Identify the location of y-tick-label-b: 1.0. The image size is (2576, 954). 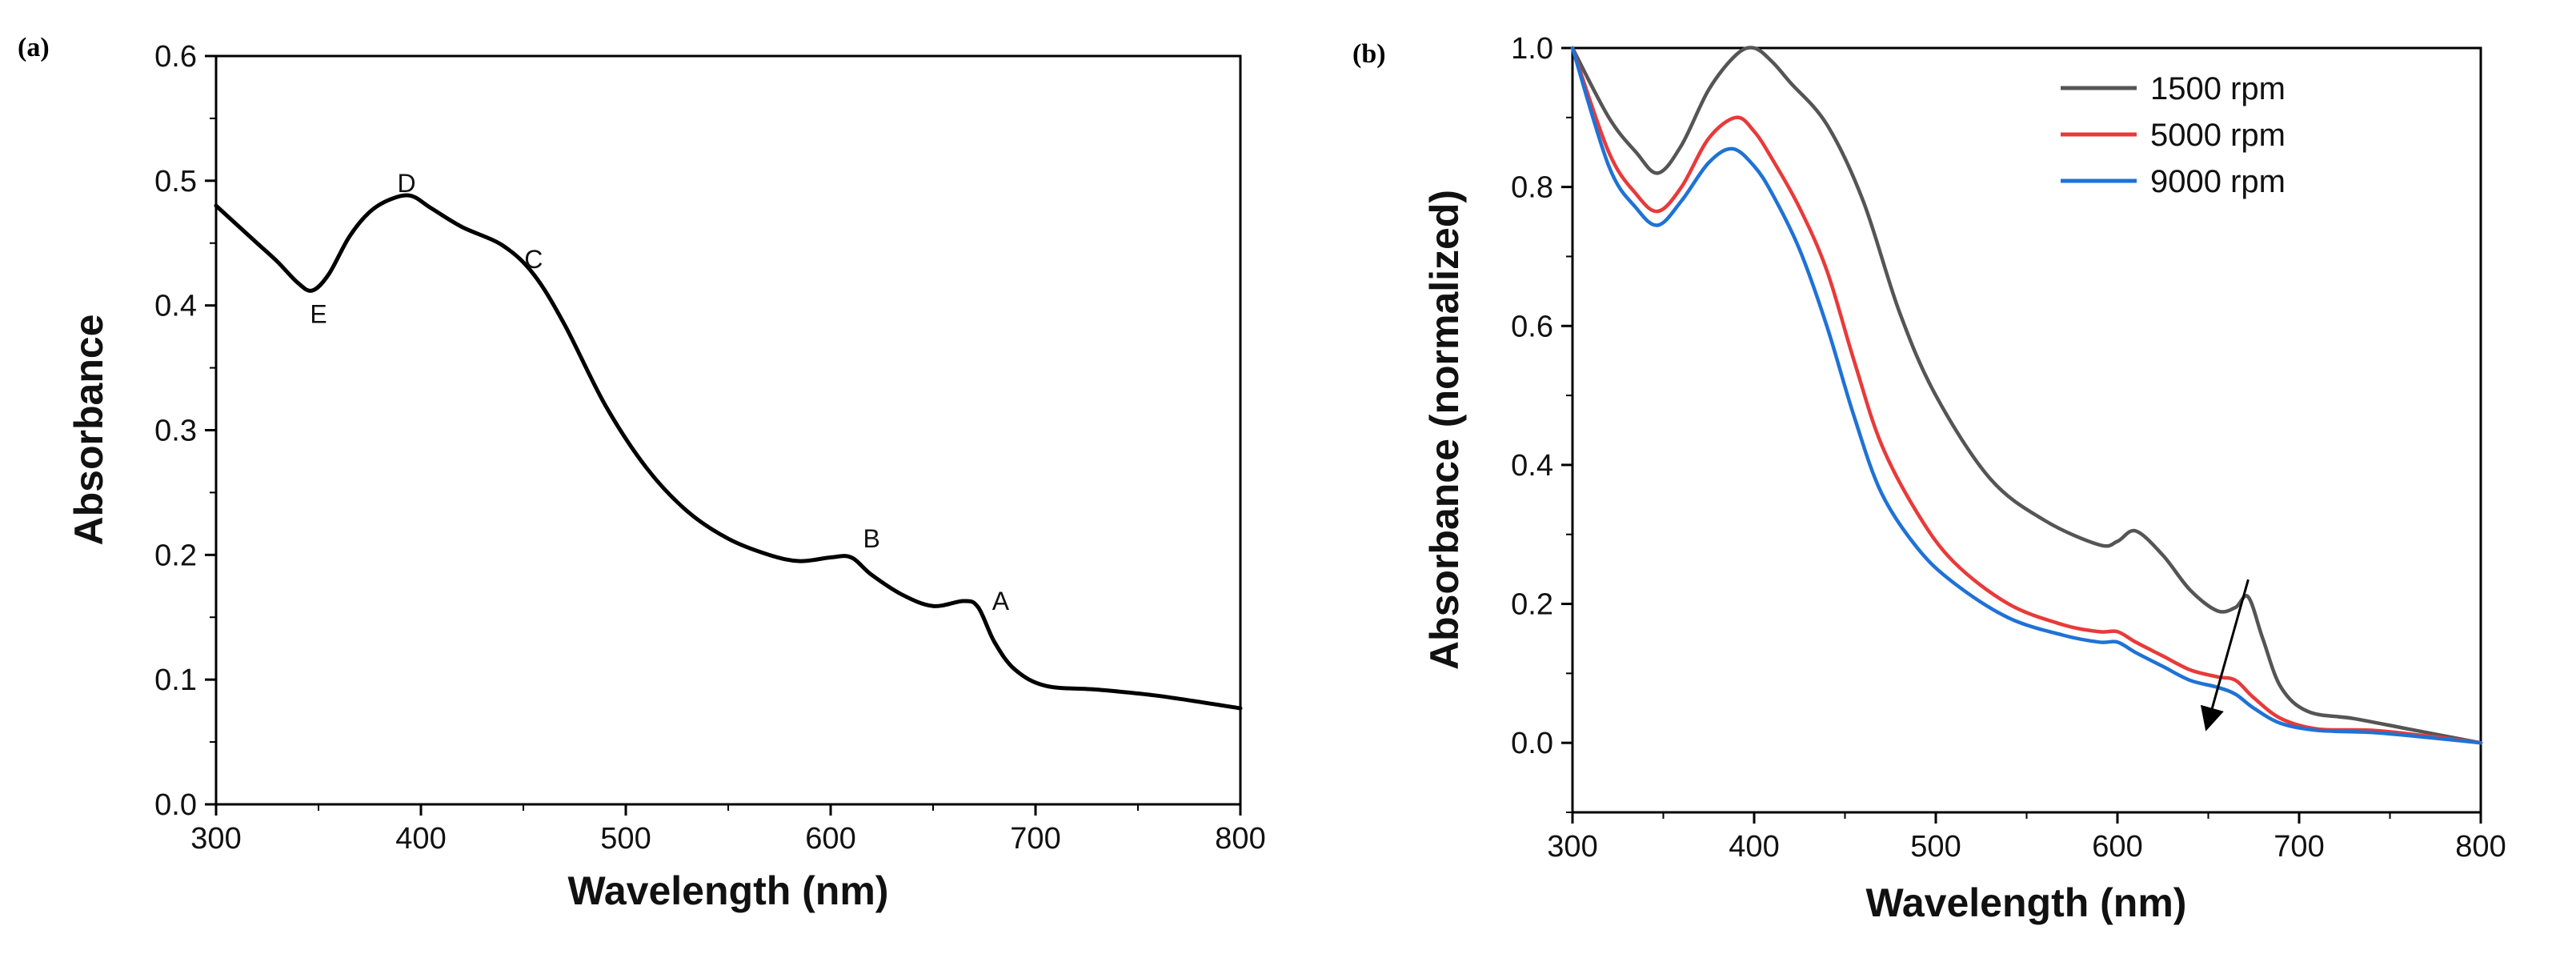
(1532, 49).